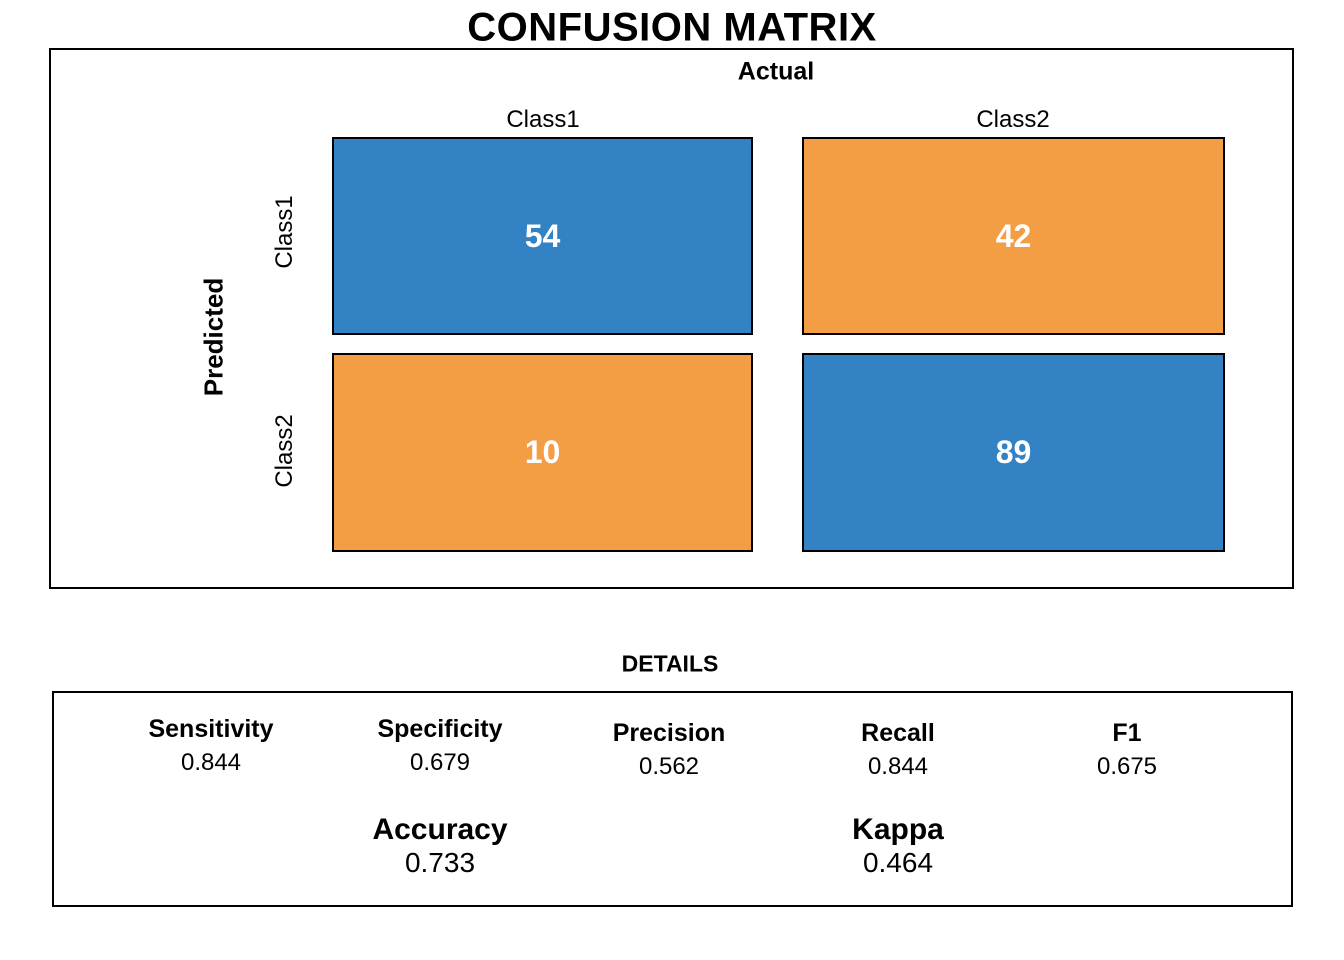 The image size is (1344, 960). I want to click on cell-value: 42, so click(1013, 235).